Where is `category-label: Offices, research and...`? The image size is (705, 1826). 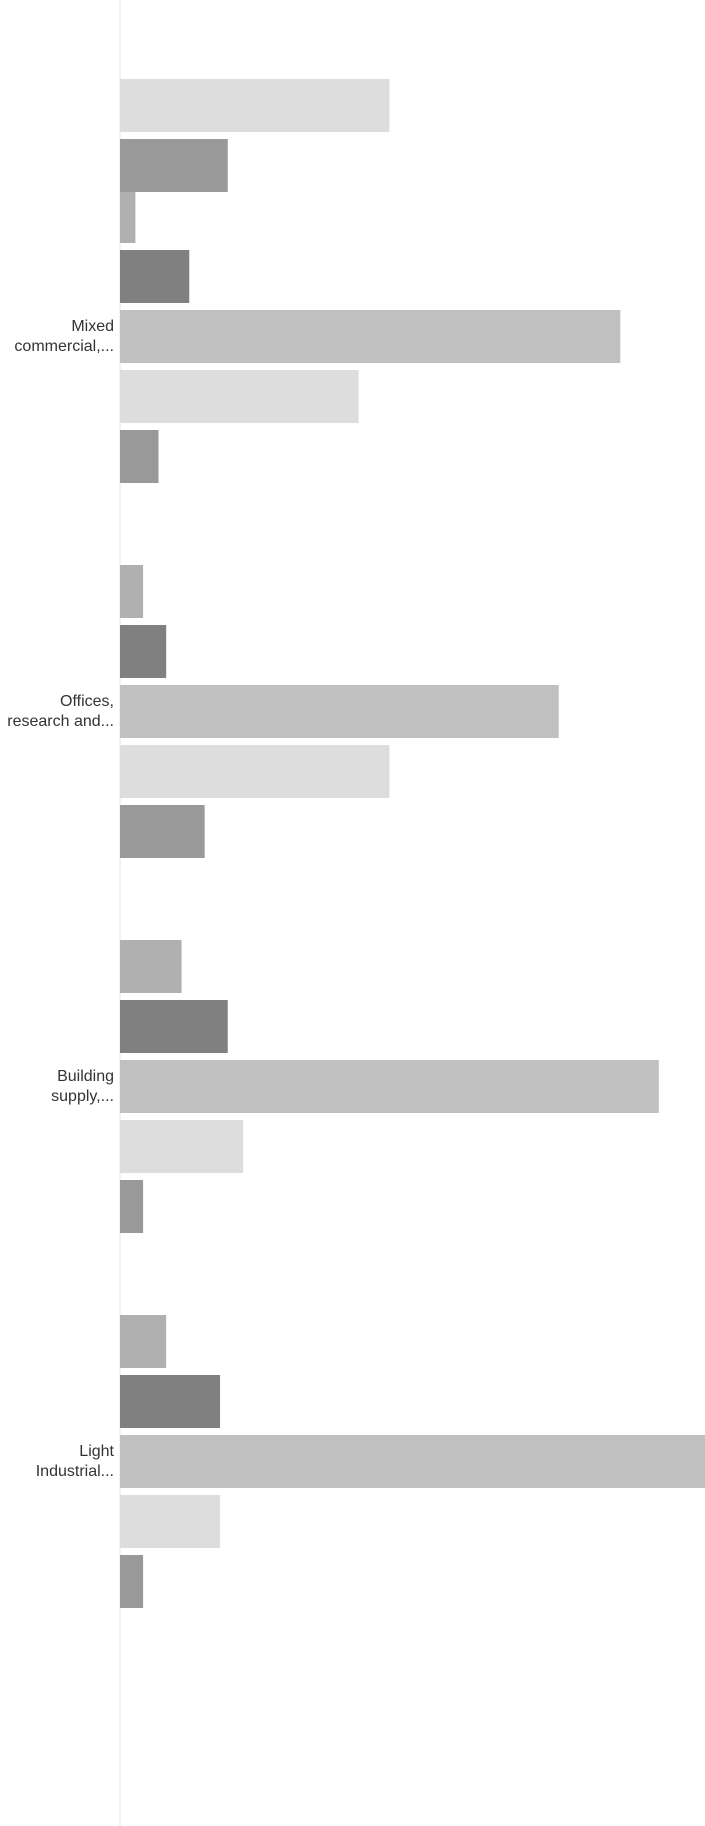
category-label: Offices, research and... is located at coordinates (60, 711).